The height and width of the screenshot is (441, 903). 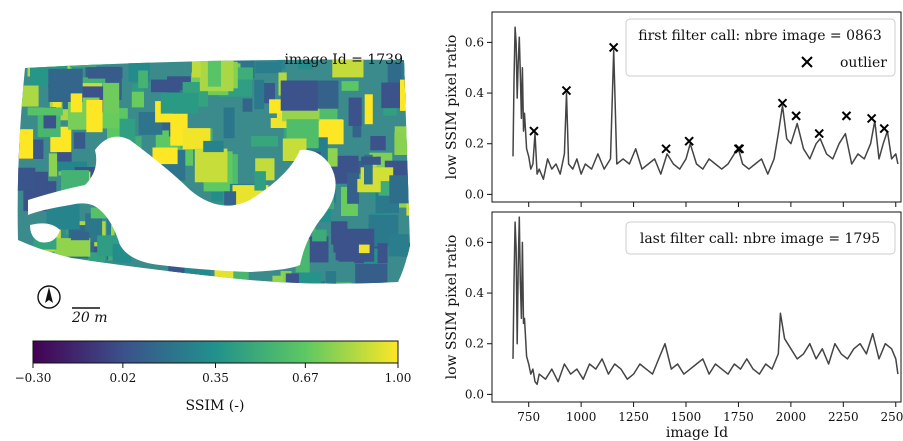 I want to click on plot-bottom-legend: last filter call: nbre image = 1795, so click(x=760, y=238).